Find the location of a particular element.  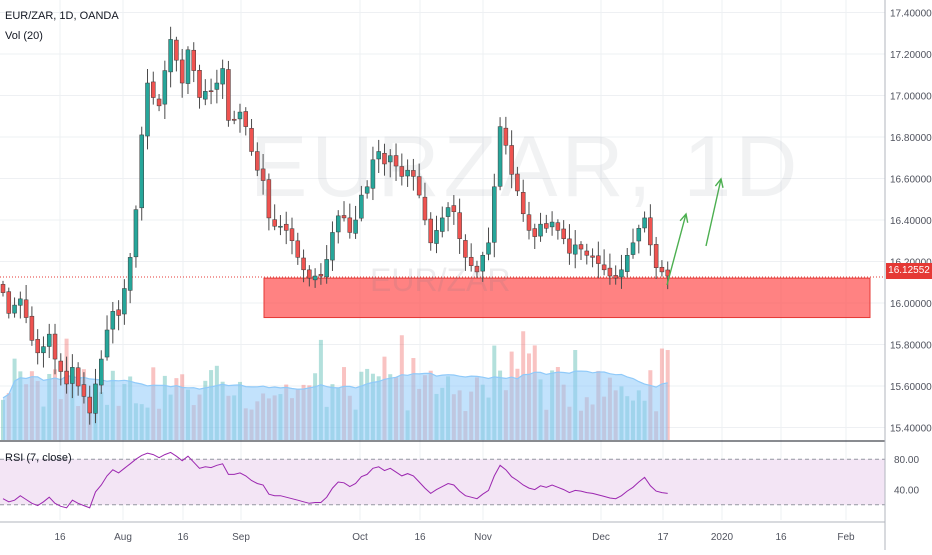

rsi-indicator-label: RSI (7, close) is located at coordinates (38, 458).